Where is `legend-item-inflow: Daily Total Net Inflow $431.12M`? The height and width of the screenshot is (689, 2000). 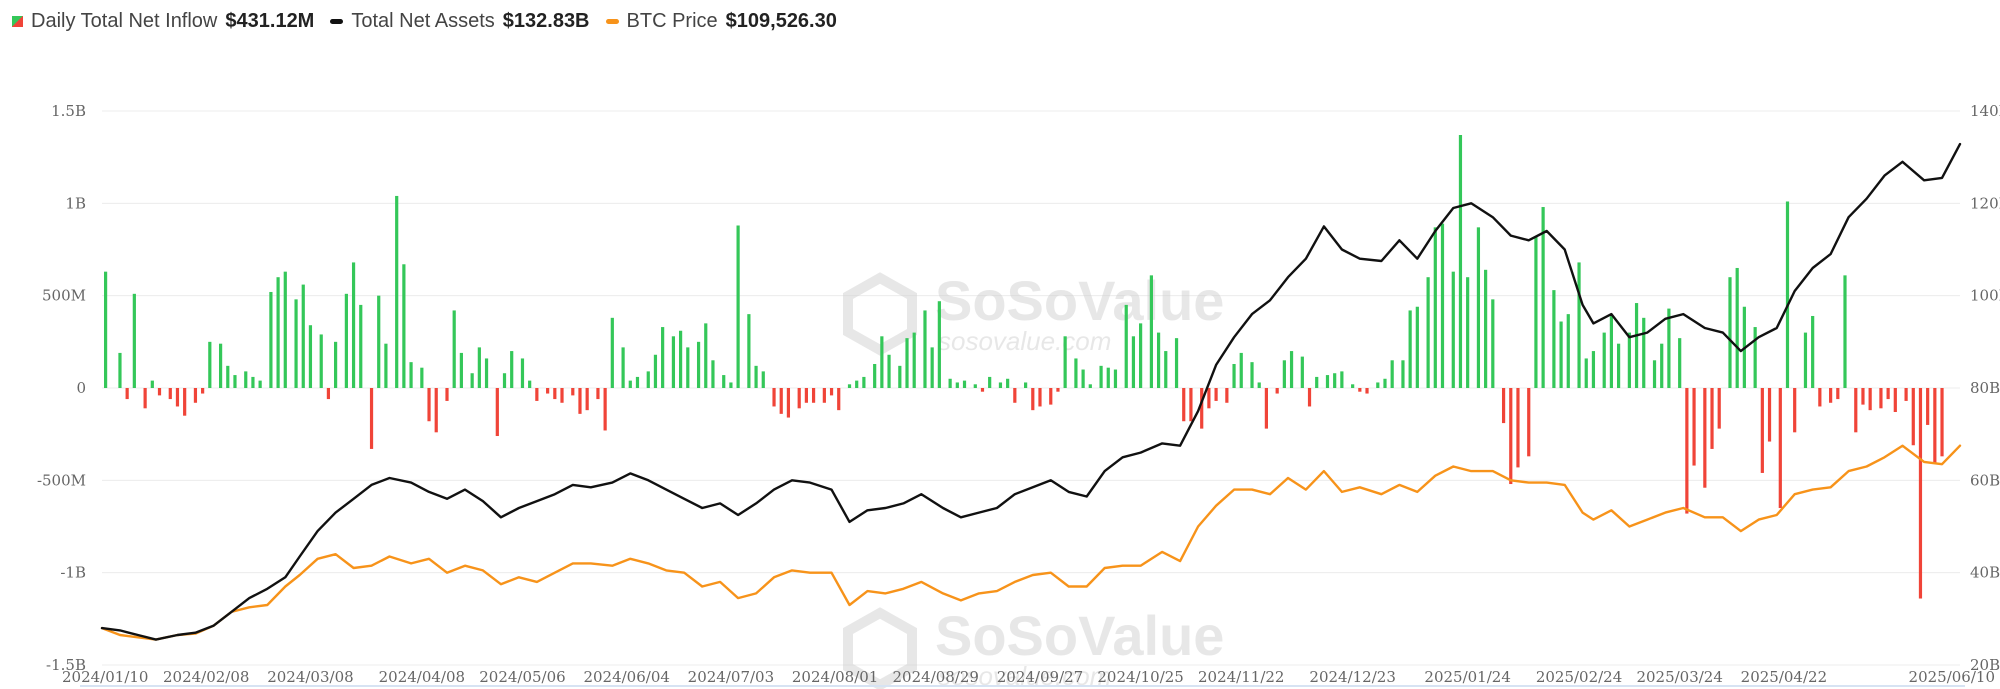 legend-item-inflow: Daily Total Net Inflow $431.12M is located at coordinates (163, 21).